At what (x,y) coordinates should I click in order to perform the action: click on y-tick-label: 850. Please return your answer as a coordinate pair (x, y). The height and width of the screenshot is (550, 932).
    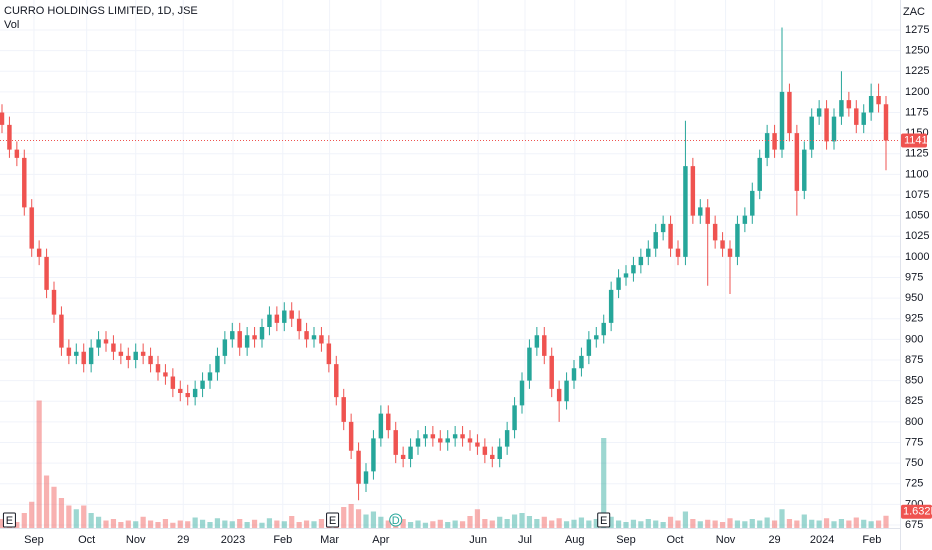
    Looking at the image, I should click on (914, 381).